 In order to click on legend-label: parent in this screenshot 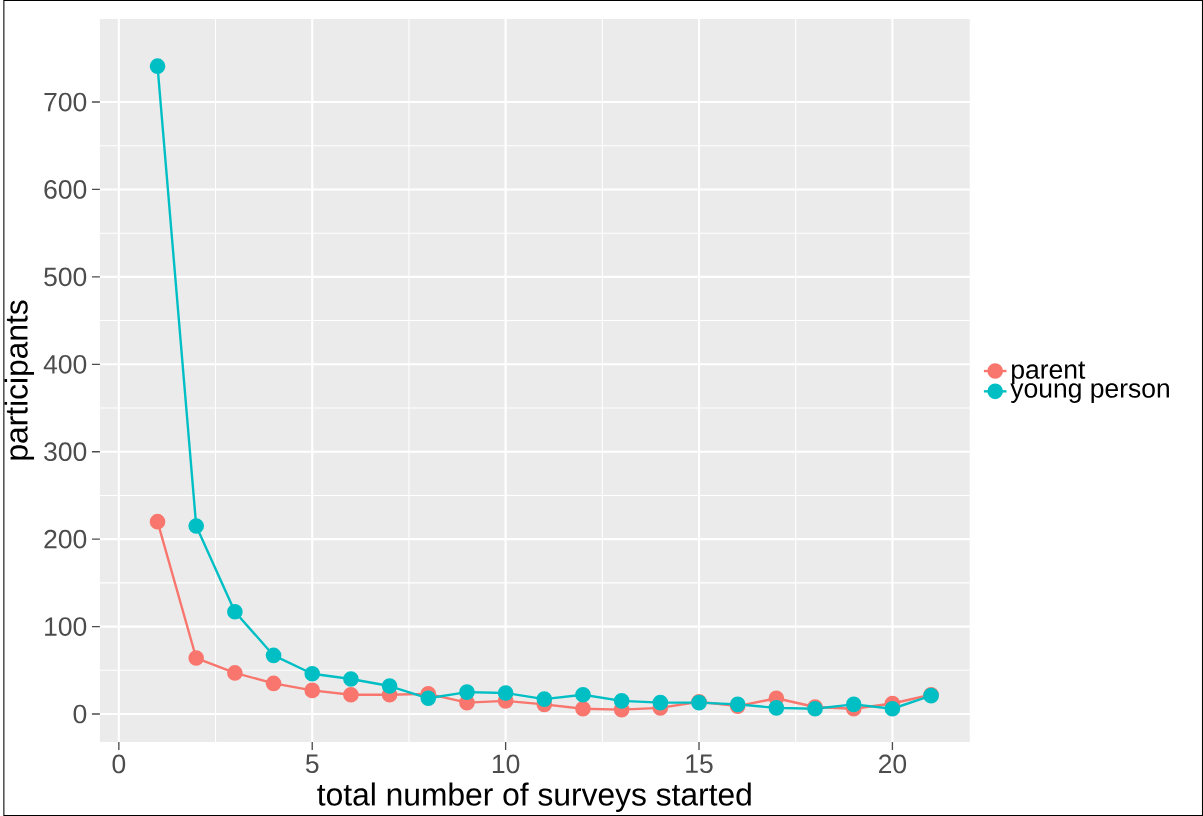, I will do `click(1049, 372)`.